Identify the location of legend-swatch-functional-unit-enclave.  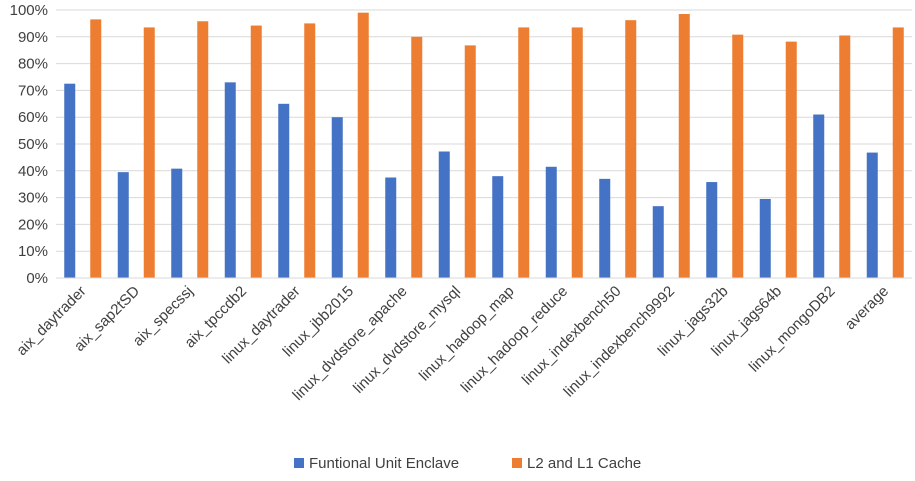
(299, 463).